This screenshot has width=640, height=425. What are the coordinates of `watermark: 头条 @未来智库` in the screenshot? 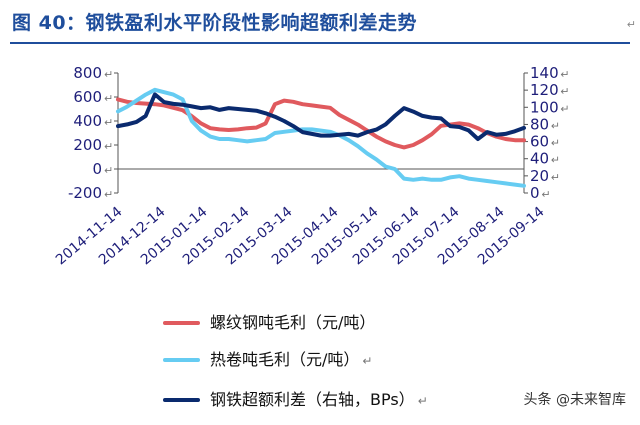 It's located at (574, 400).